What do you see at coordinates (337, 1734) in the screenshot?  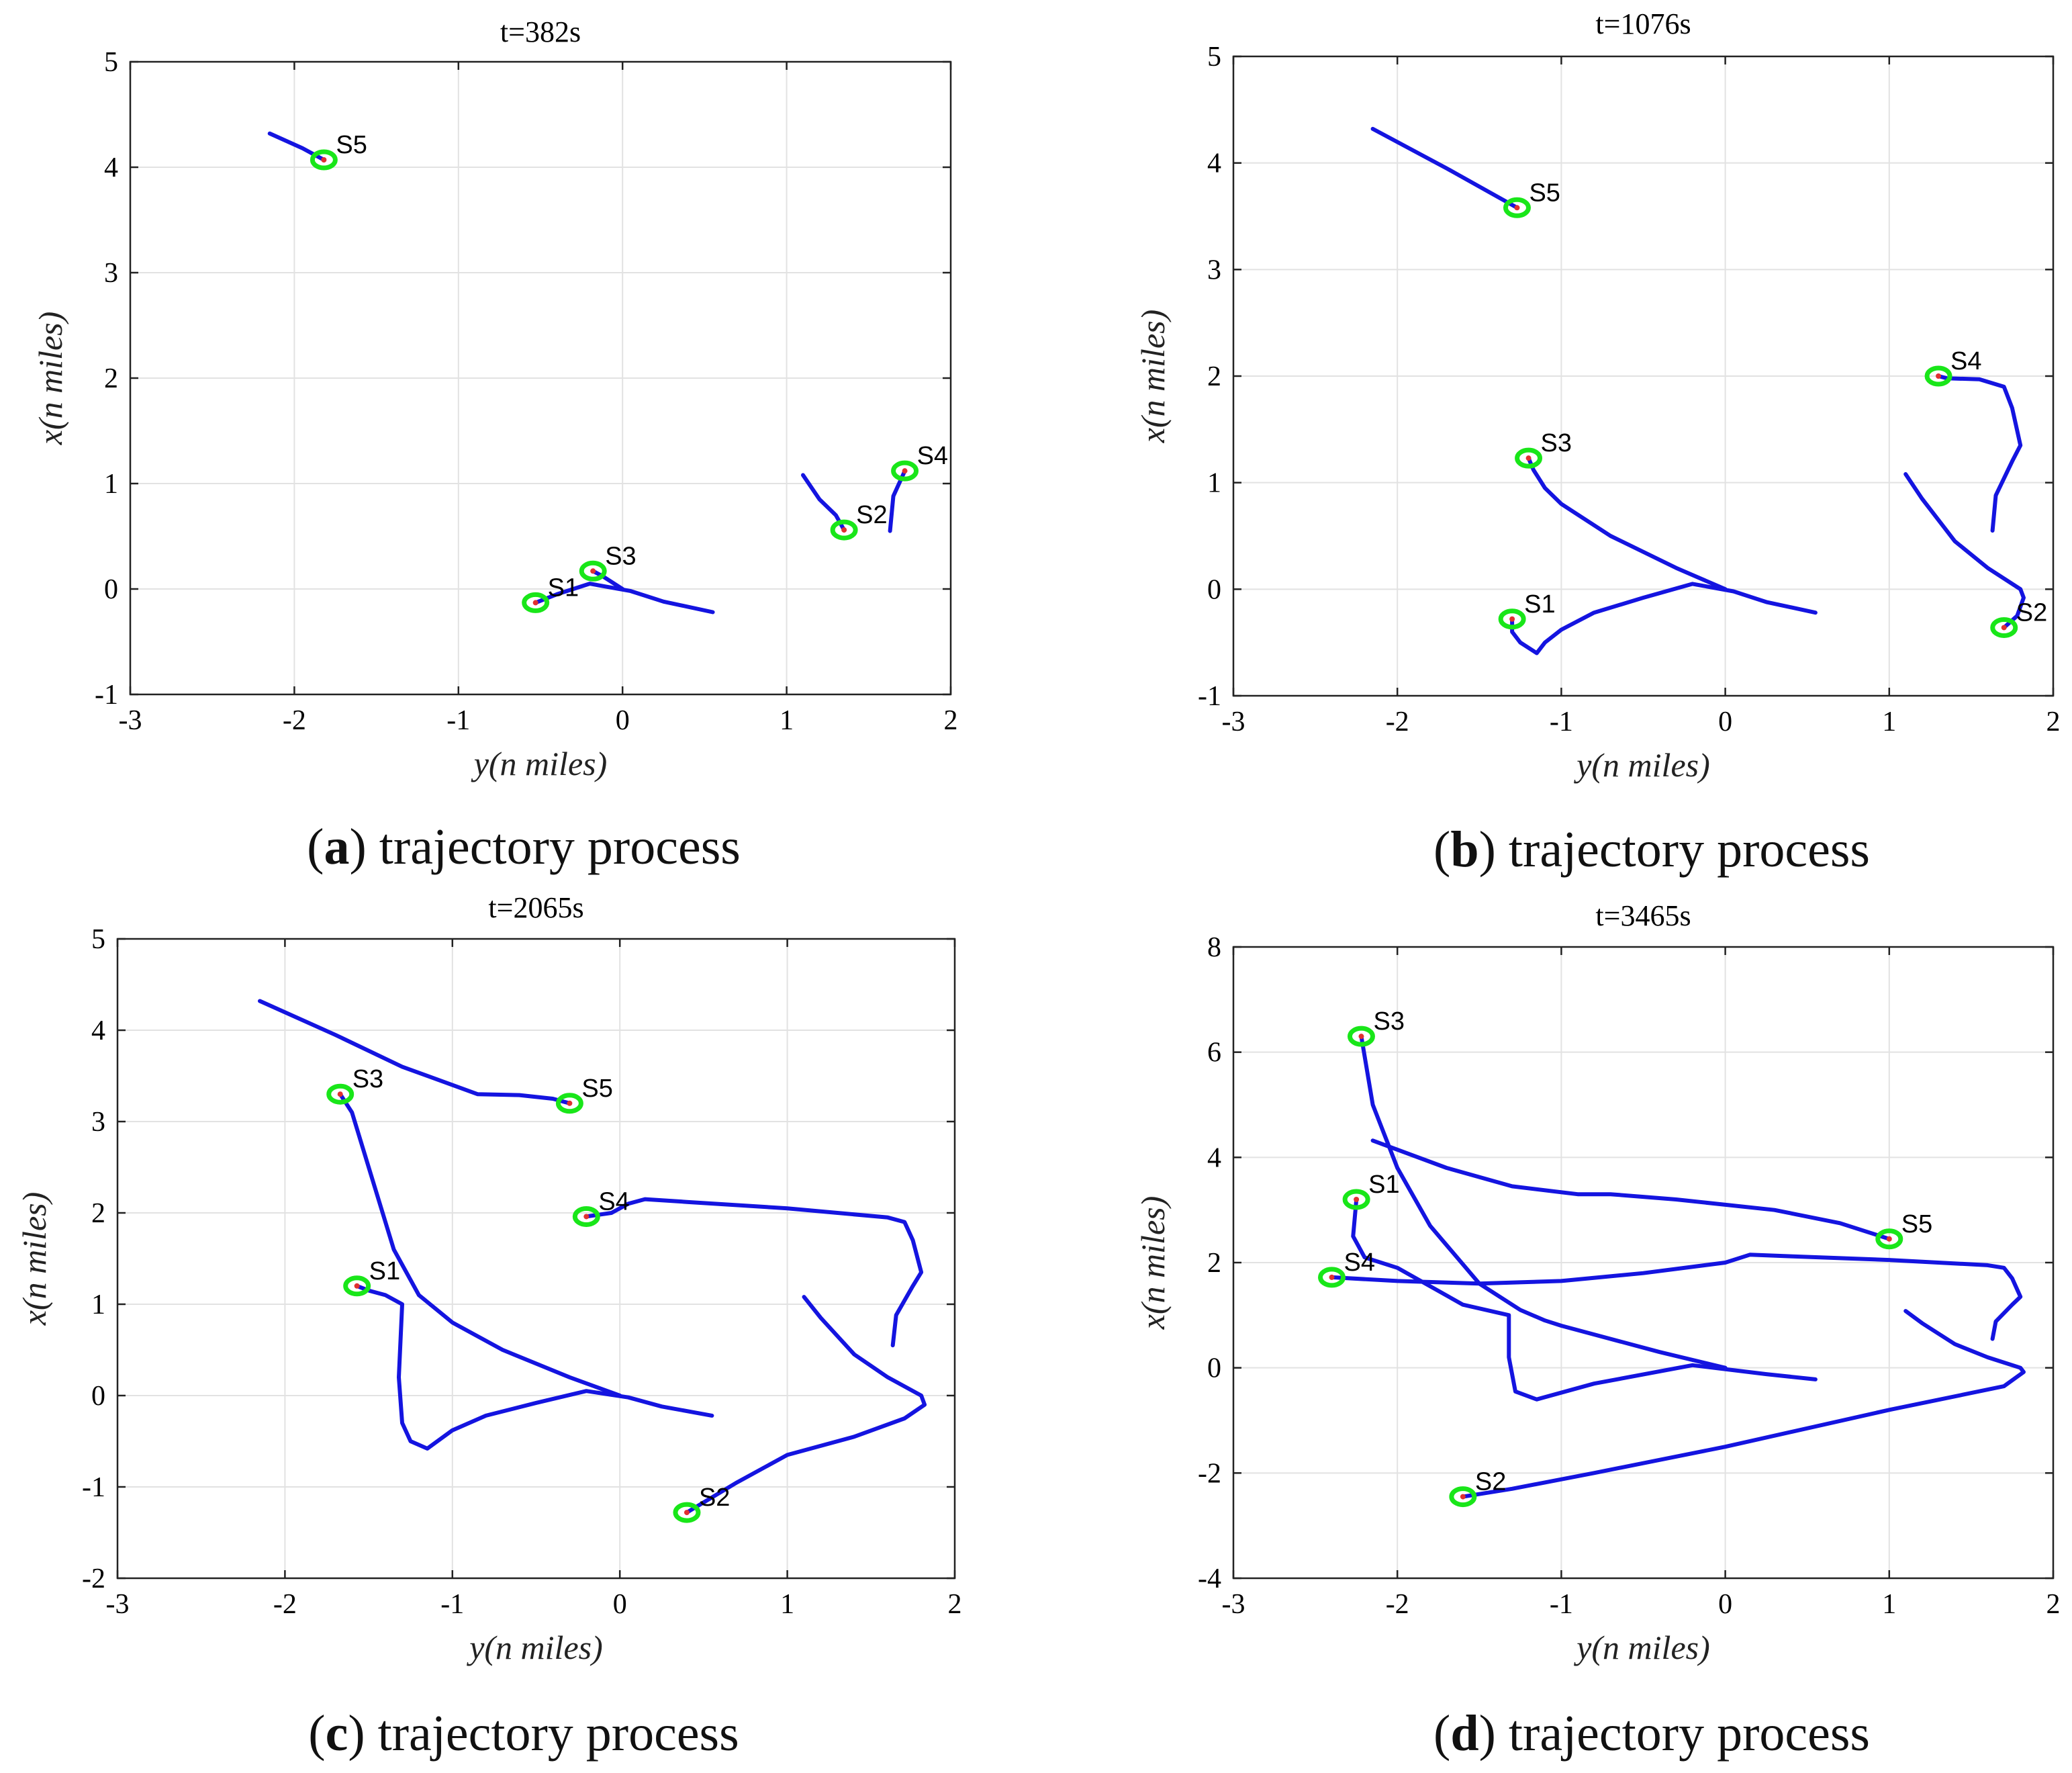 I see `caption-letter: c` at bounding box center [337, 1734].